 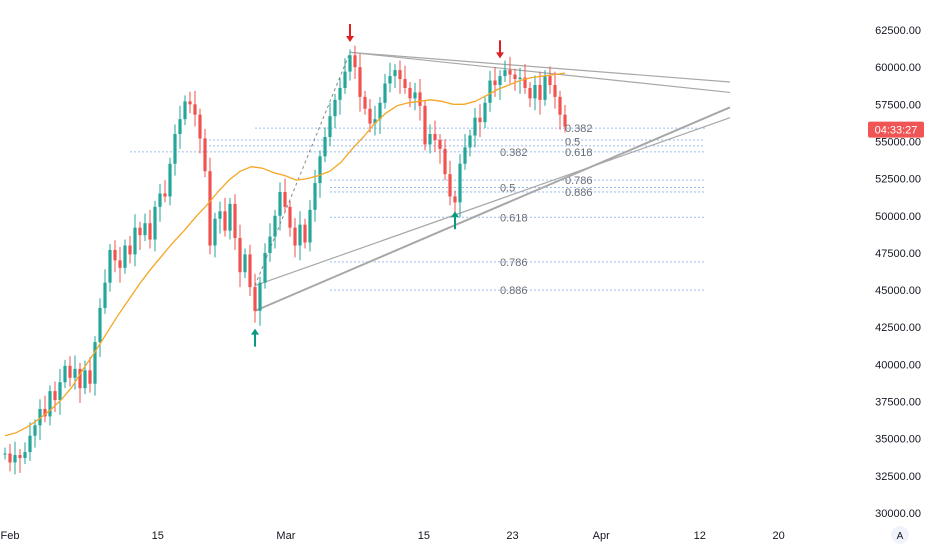 What do you see at coordinates (778, 536) in the screenshot?
I see `x-tick-label: 20` at bounding box center [778, 536].